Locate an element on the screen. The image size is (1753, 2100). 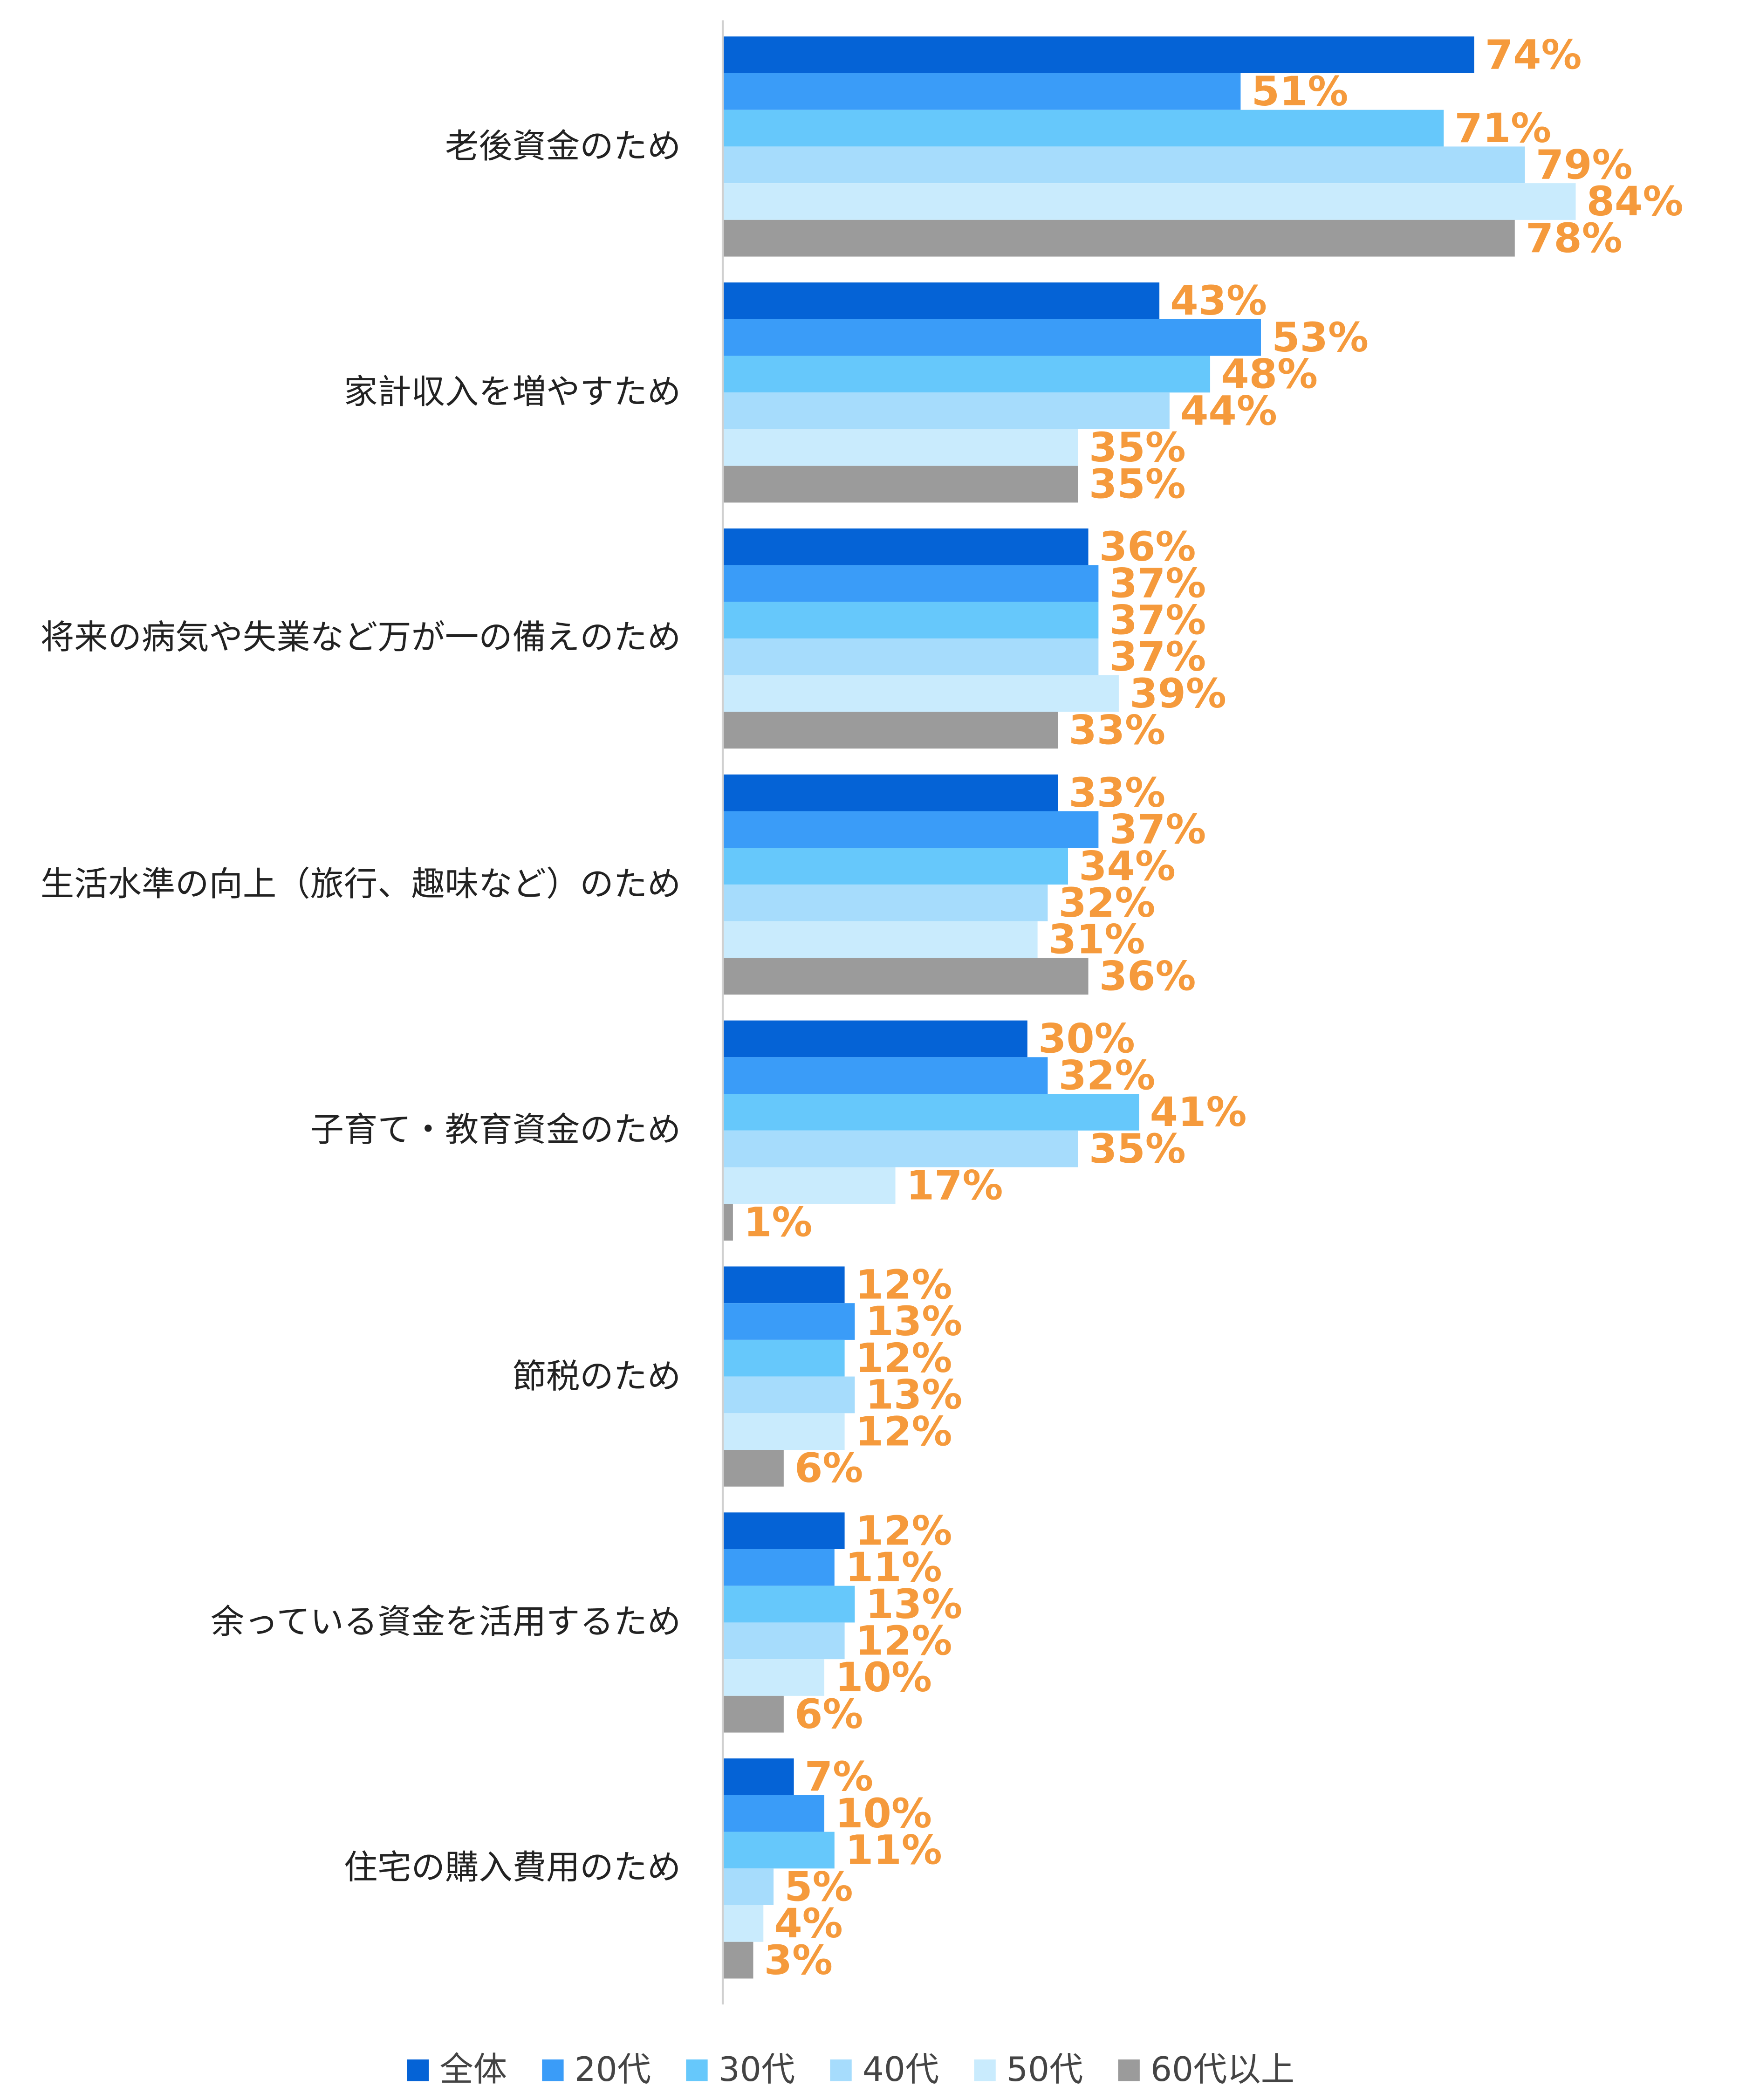
data-label: 84% is located at coordinates (1635, 202).